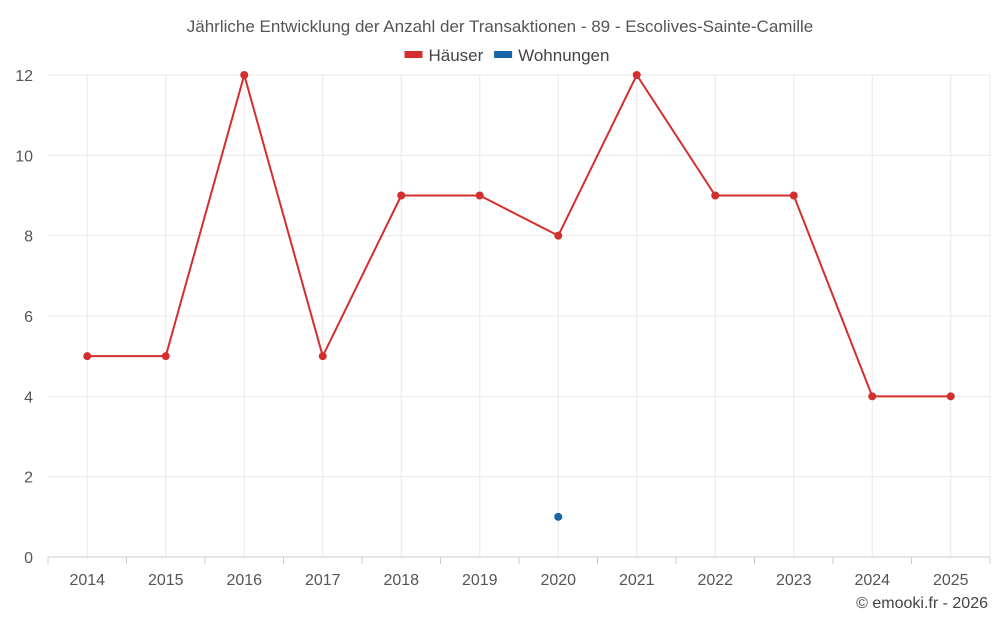 This screenshot has height=625, width=1000. Describe the element at coordinates (456, 55) in the screenshot. I see `legend-label-0: Häuser` at that location.